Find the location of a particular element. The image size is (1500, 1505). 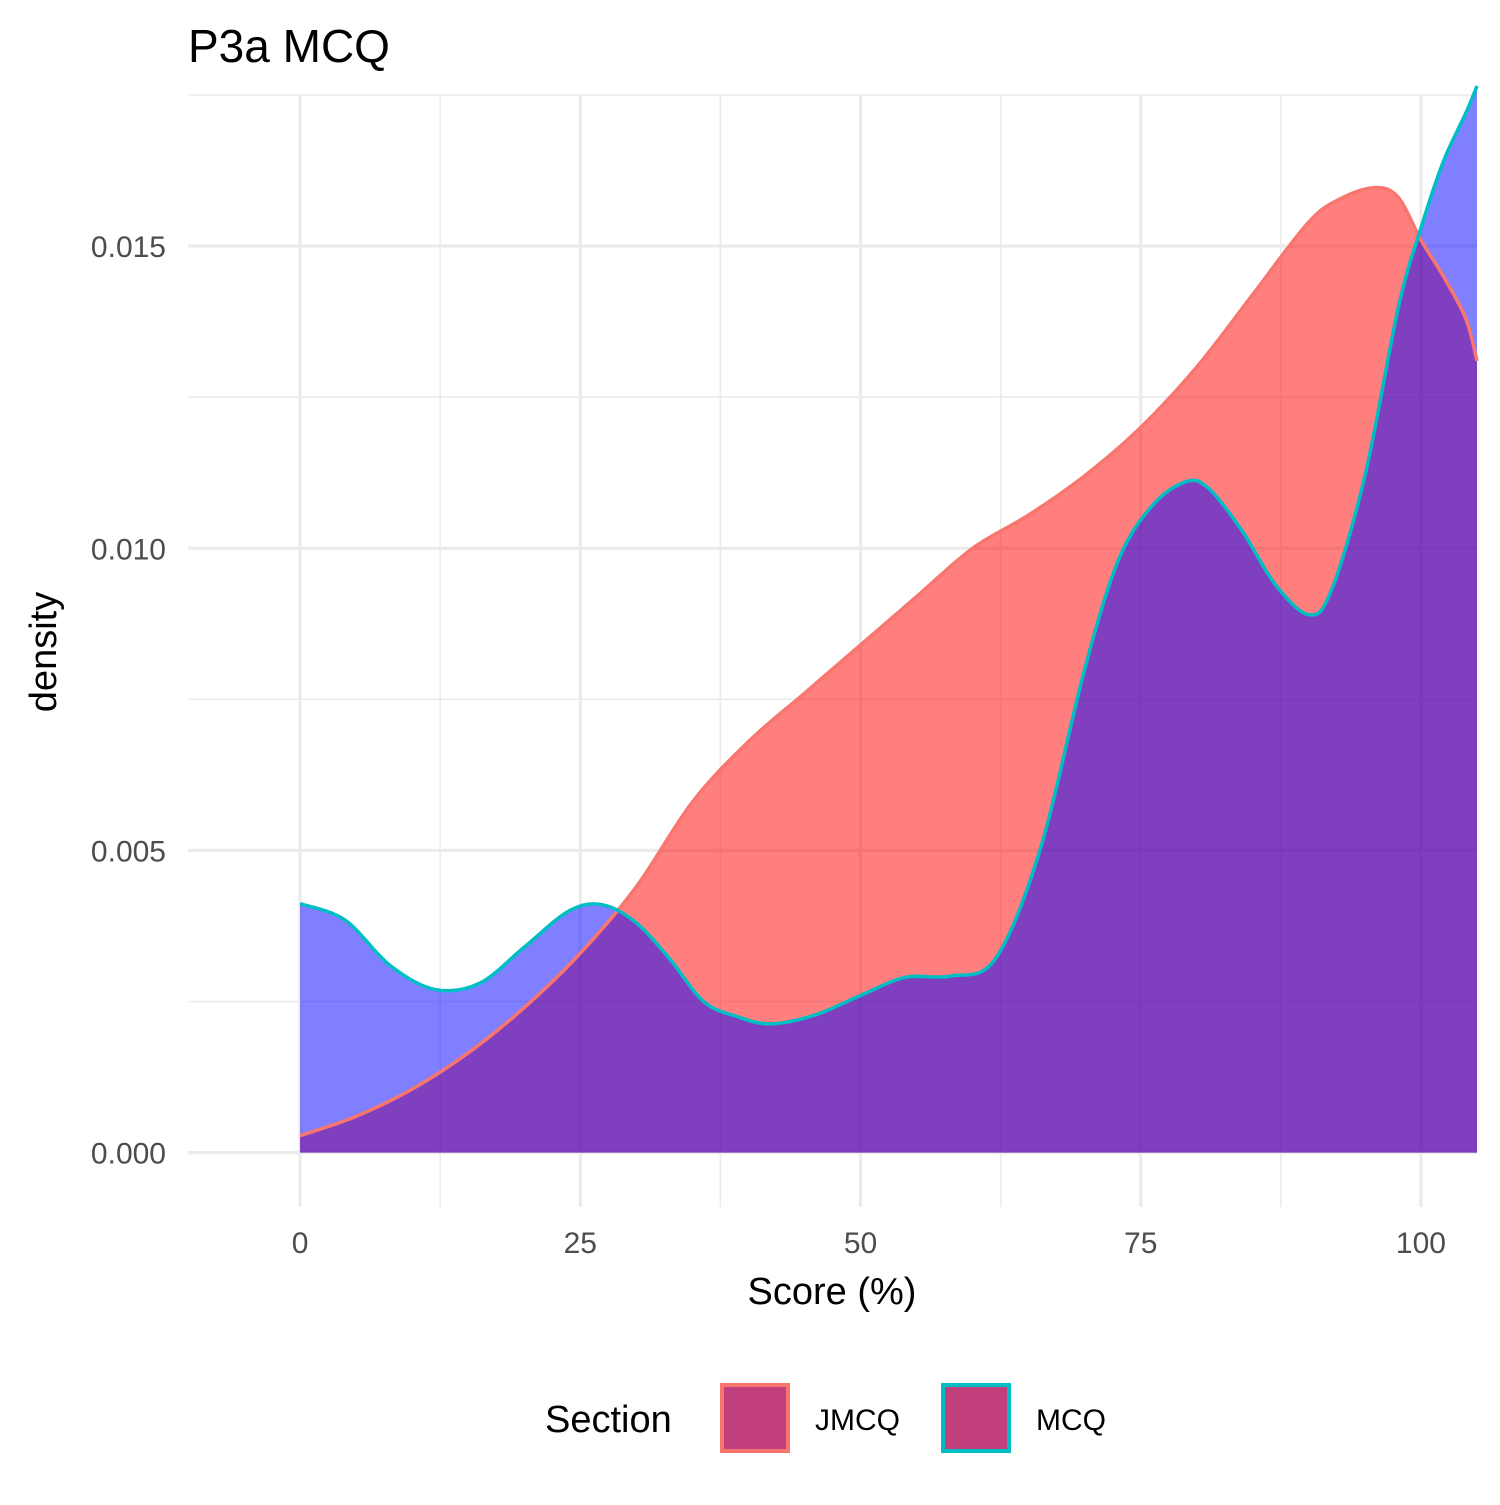

y-tick-label: 0.015 is located at coordinates (128, 247).